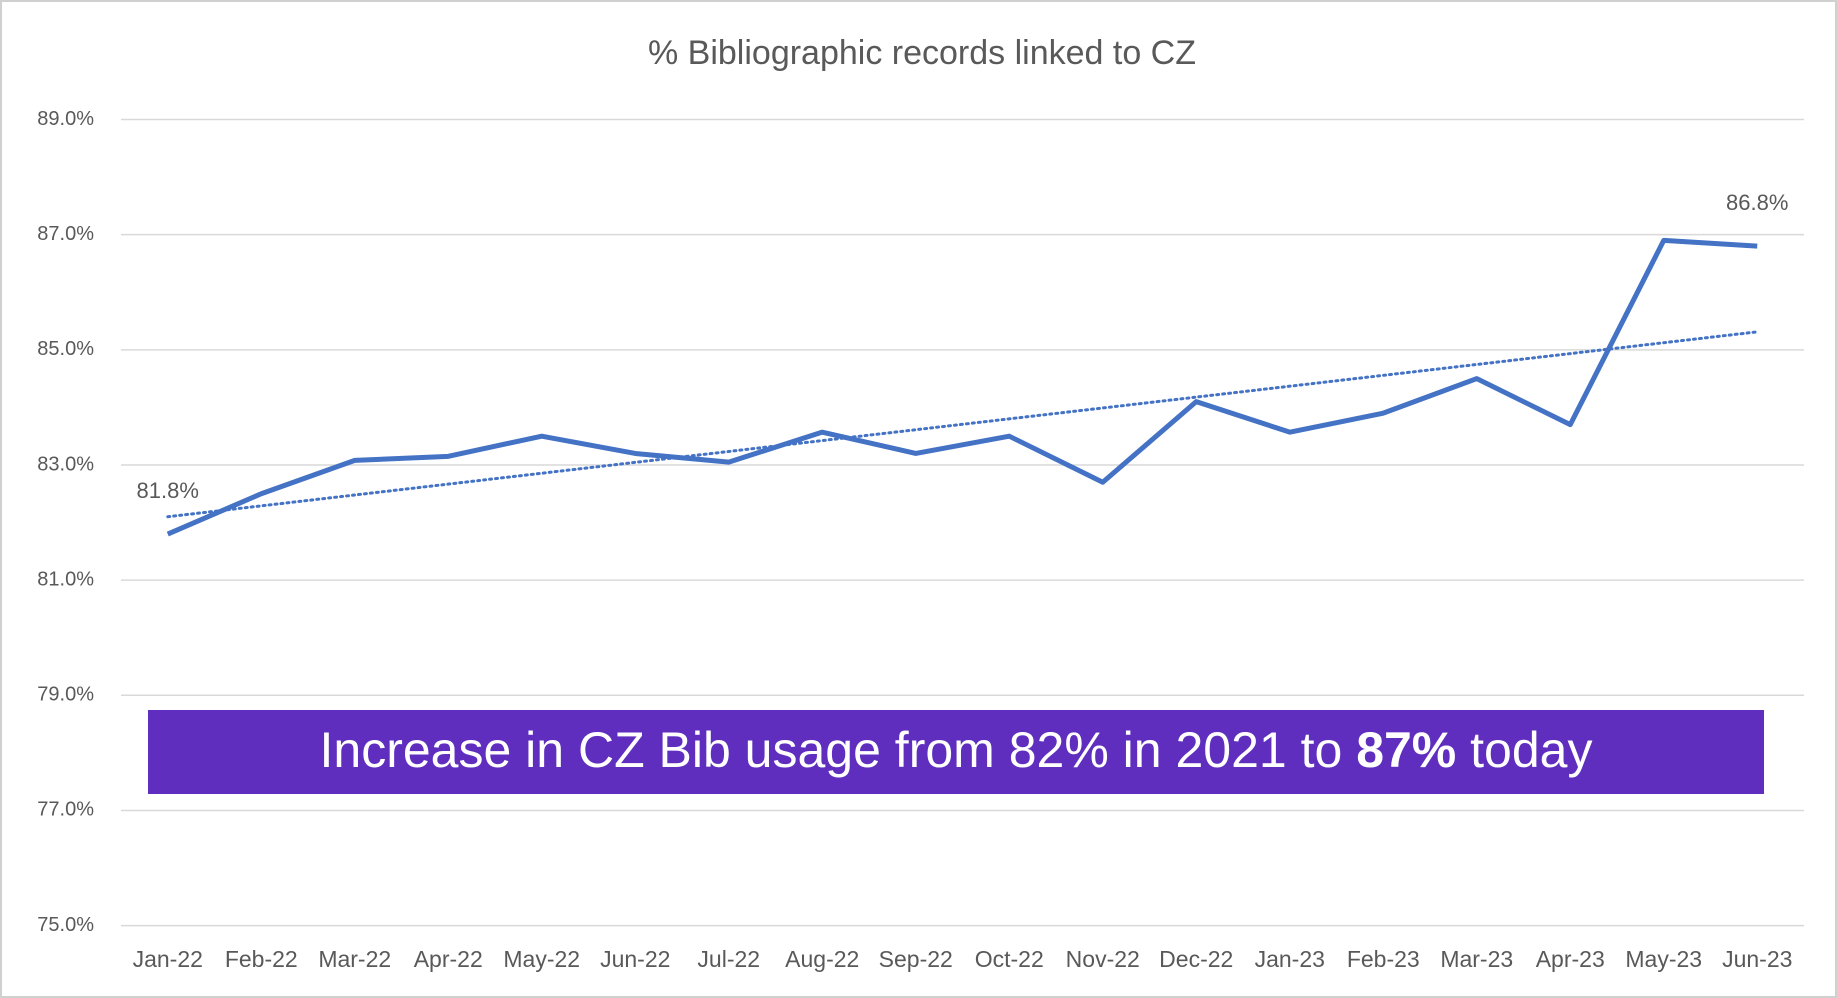 The width and height of the screenshot is (1837, 998). I want to click on data-label: 86.8%, so click(1757, 202).